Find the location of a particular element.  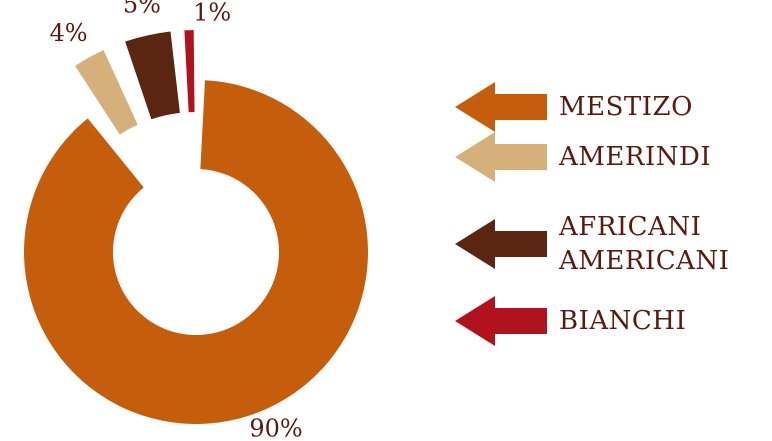

value-label-bianchi: 1% is located at coordinates (212, 13).